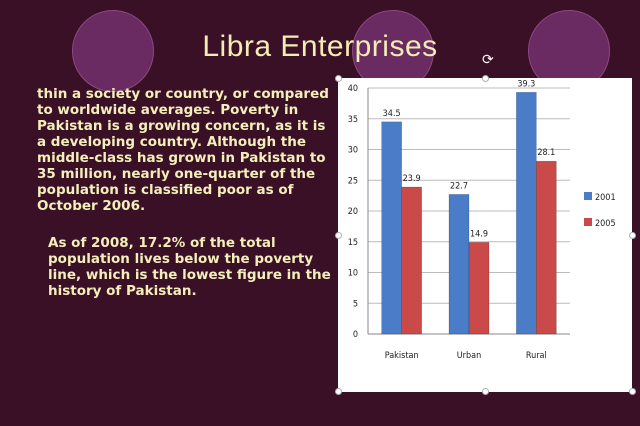 The width and height of the screenshot is (640, 426). Describe the element at coordinates (605, 224) in the screenshot. I see `legend-label: 2005` at that location.